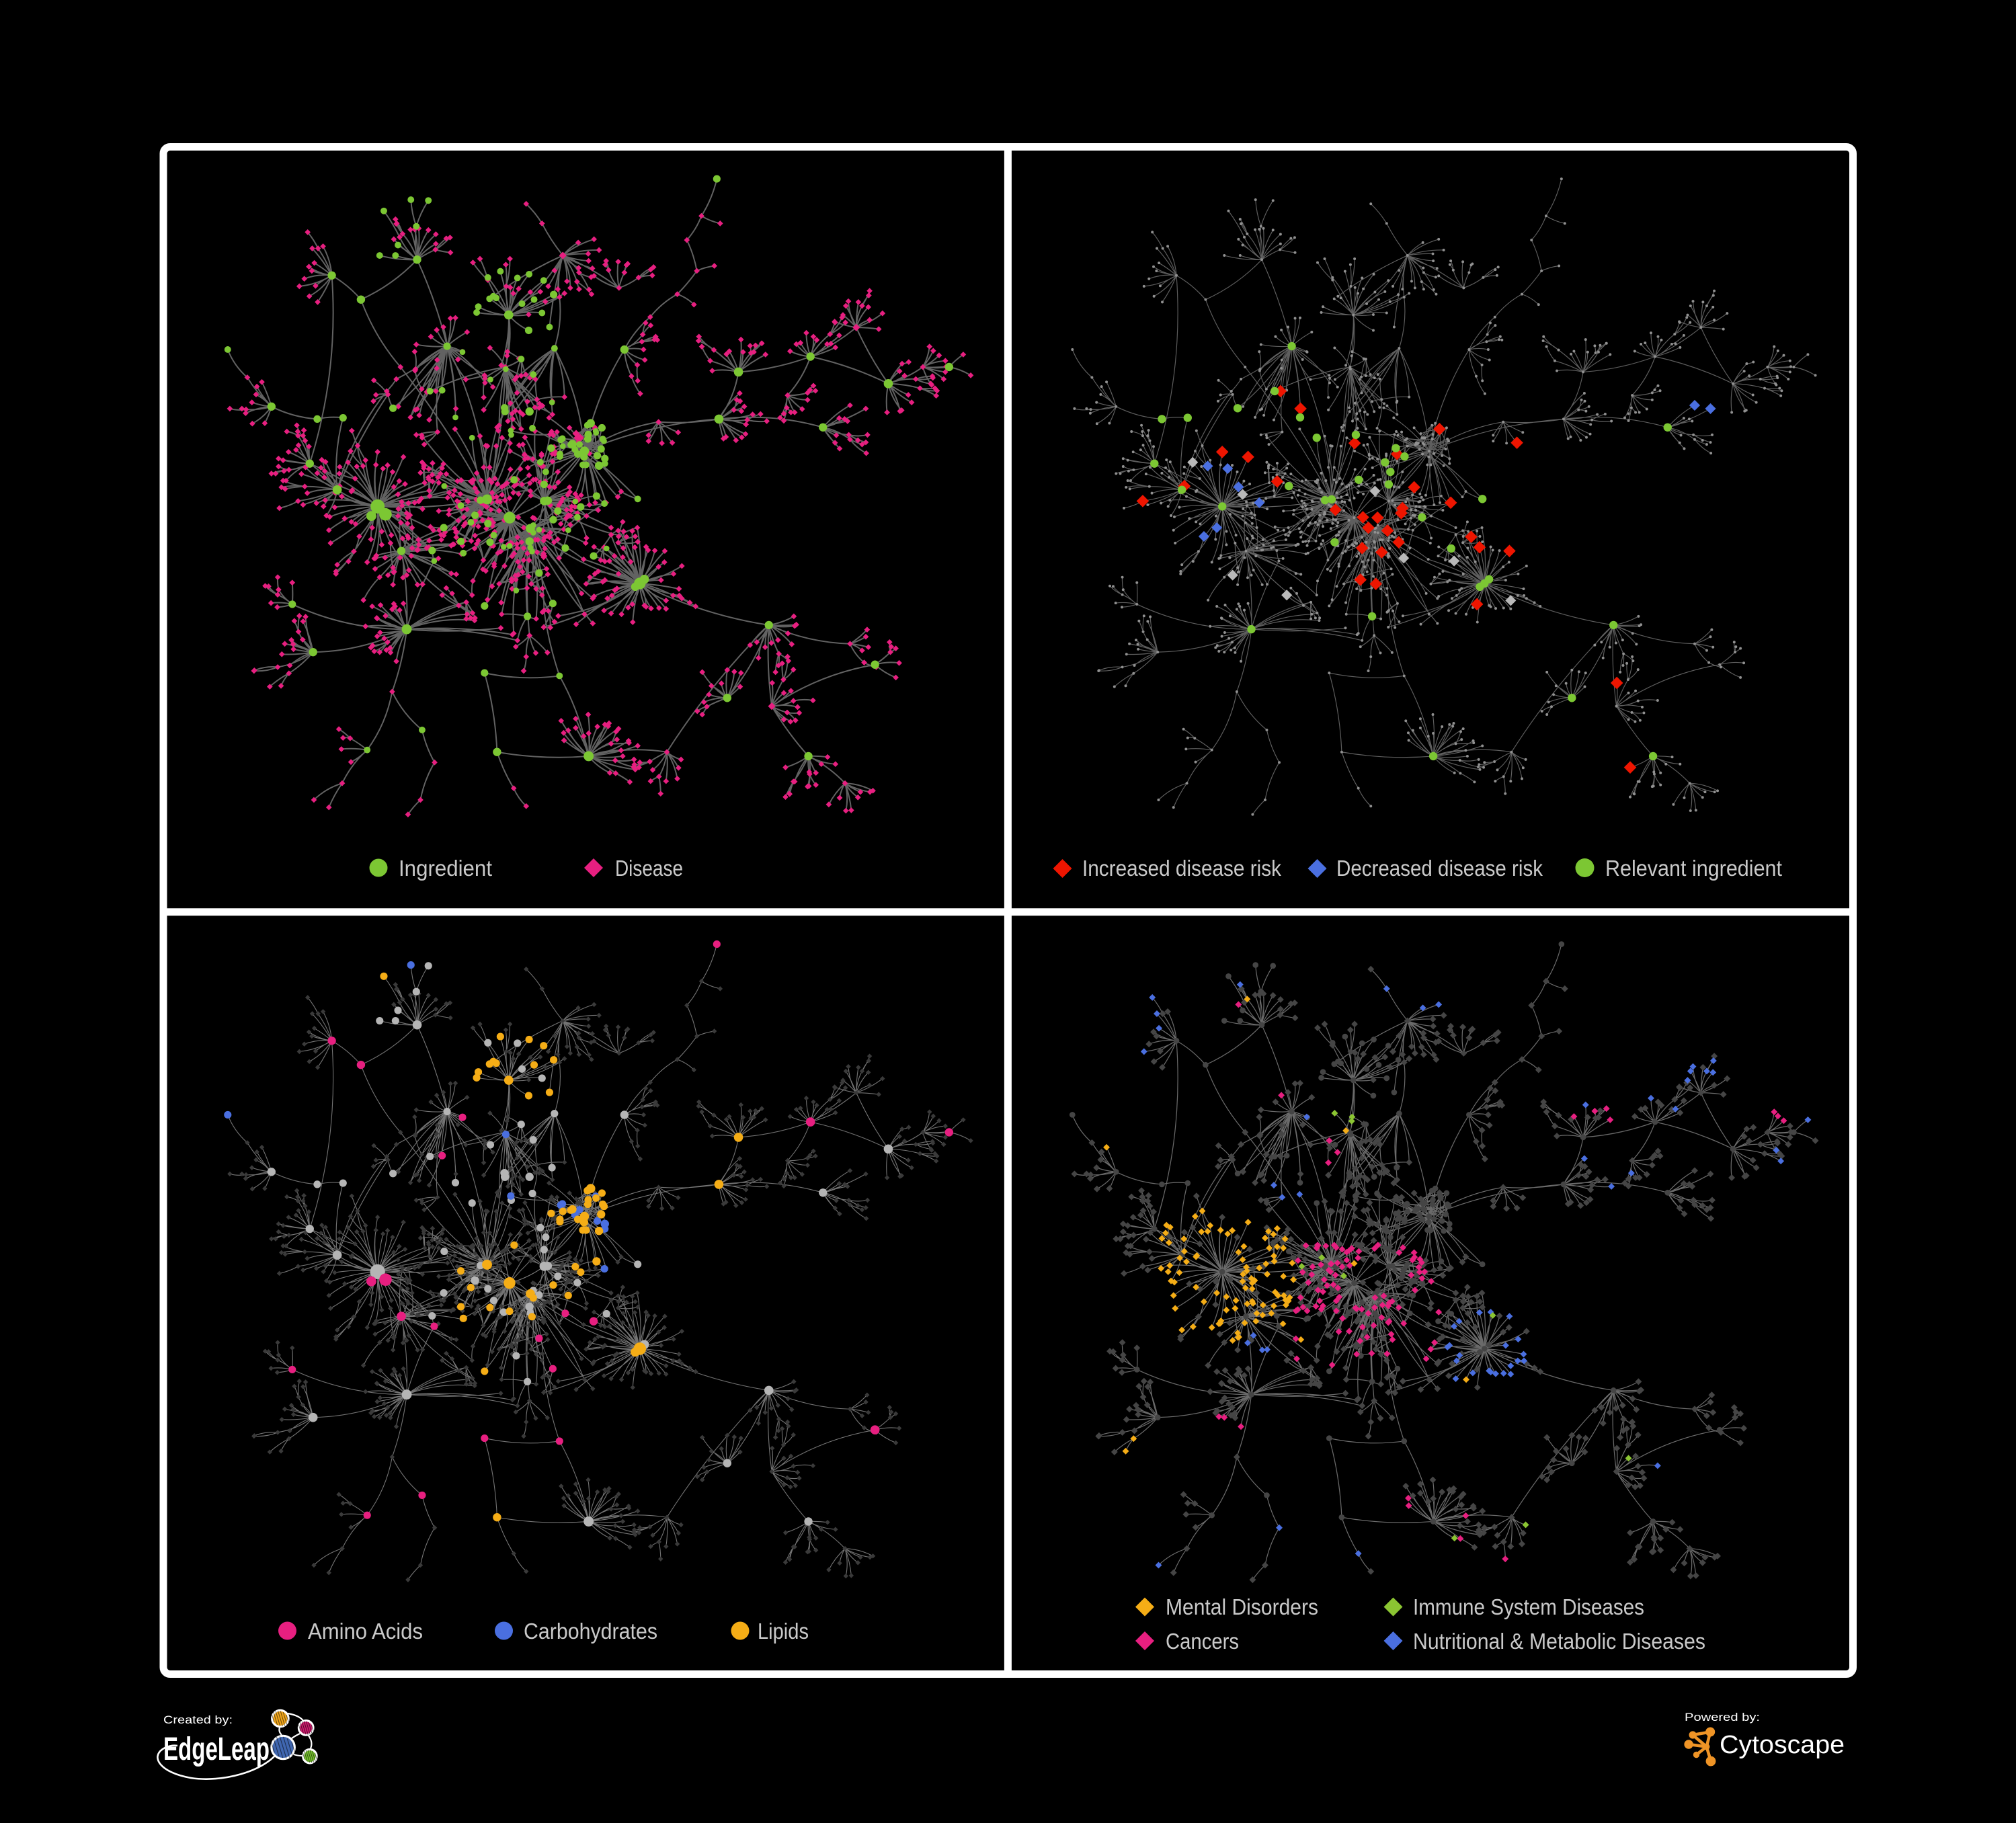  Describe the element at coordinates (445, 868) in the screenshot. I see `svg-text: Ingredient` at that location.